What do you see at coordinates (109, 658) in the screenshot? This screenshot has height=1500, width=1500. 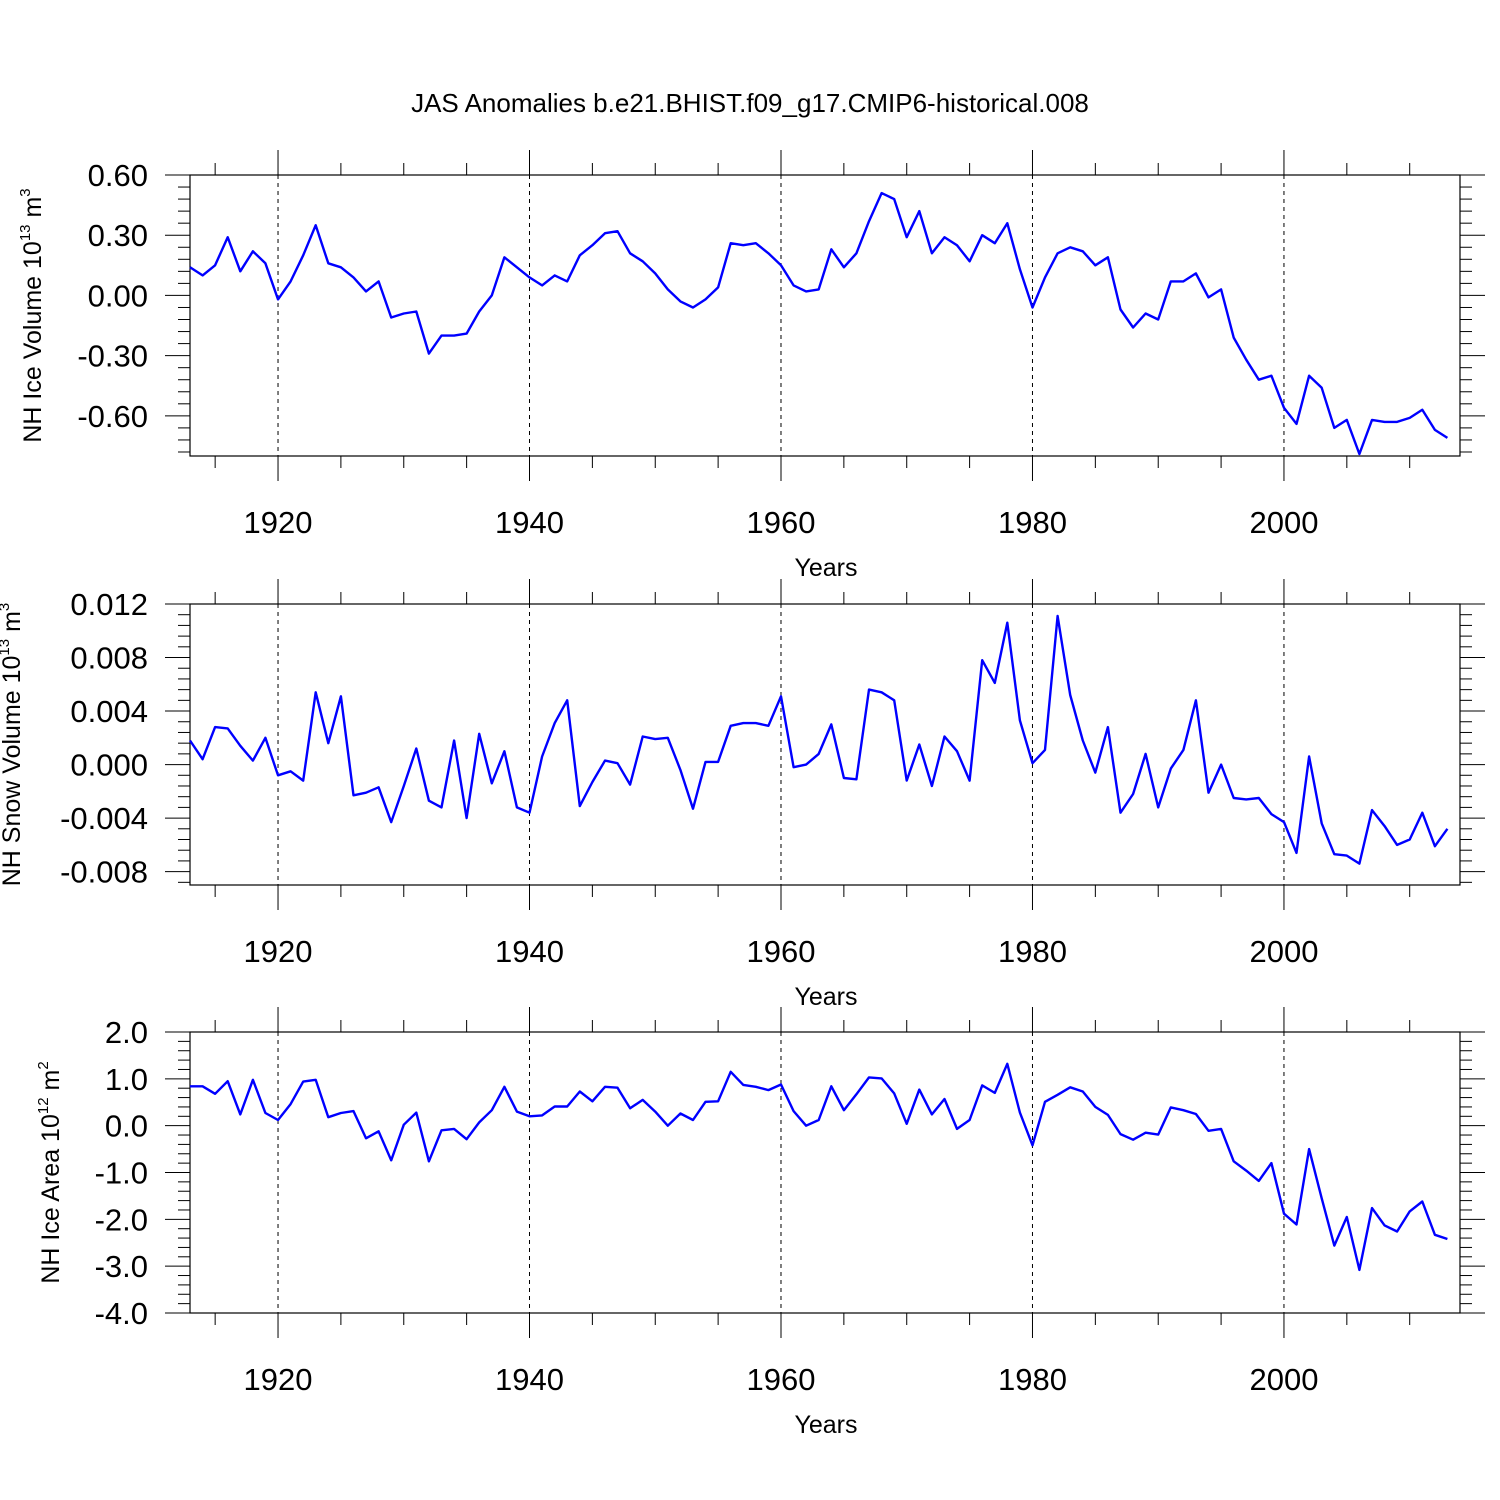 I see `y-tick-label: 0.008` at bounding box center [109, 658].